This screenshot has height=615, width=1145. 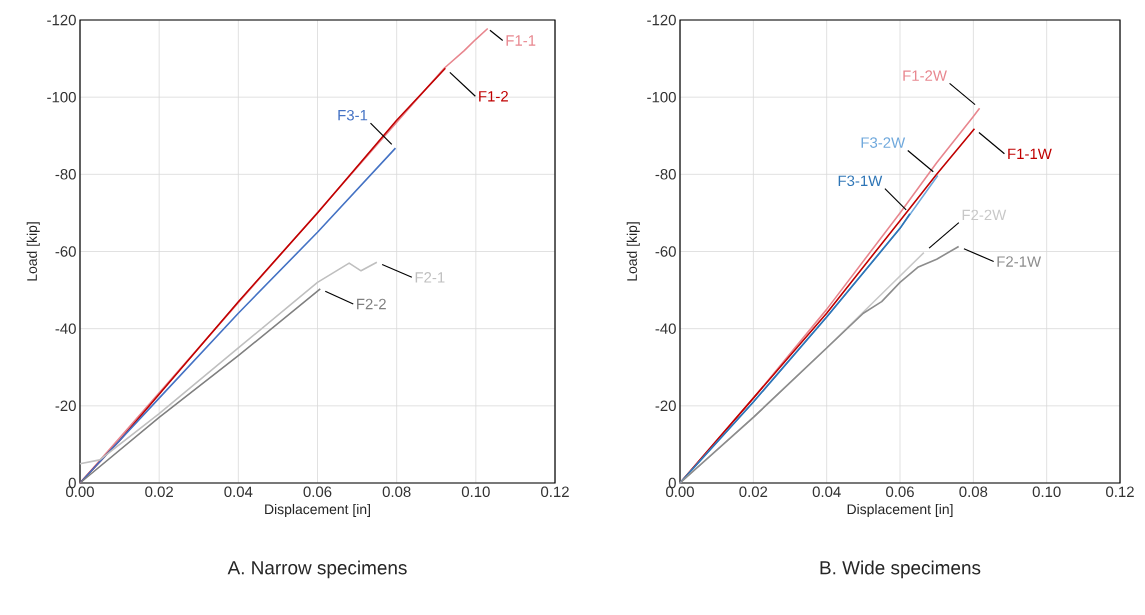 What do you see at coordinates (430, 277) in the screenshot?
I see `text: F2-1` at bounding box center [430, 277].